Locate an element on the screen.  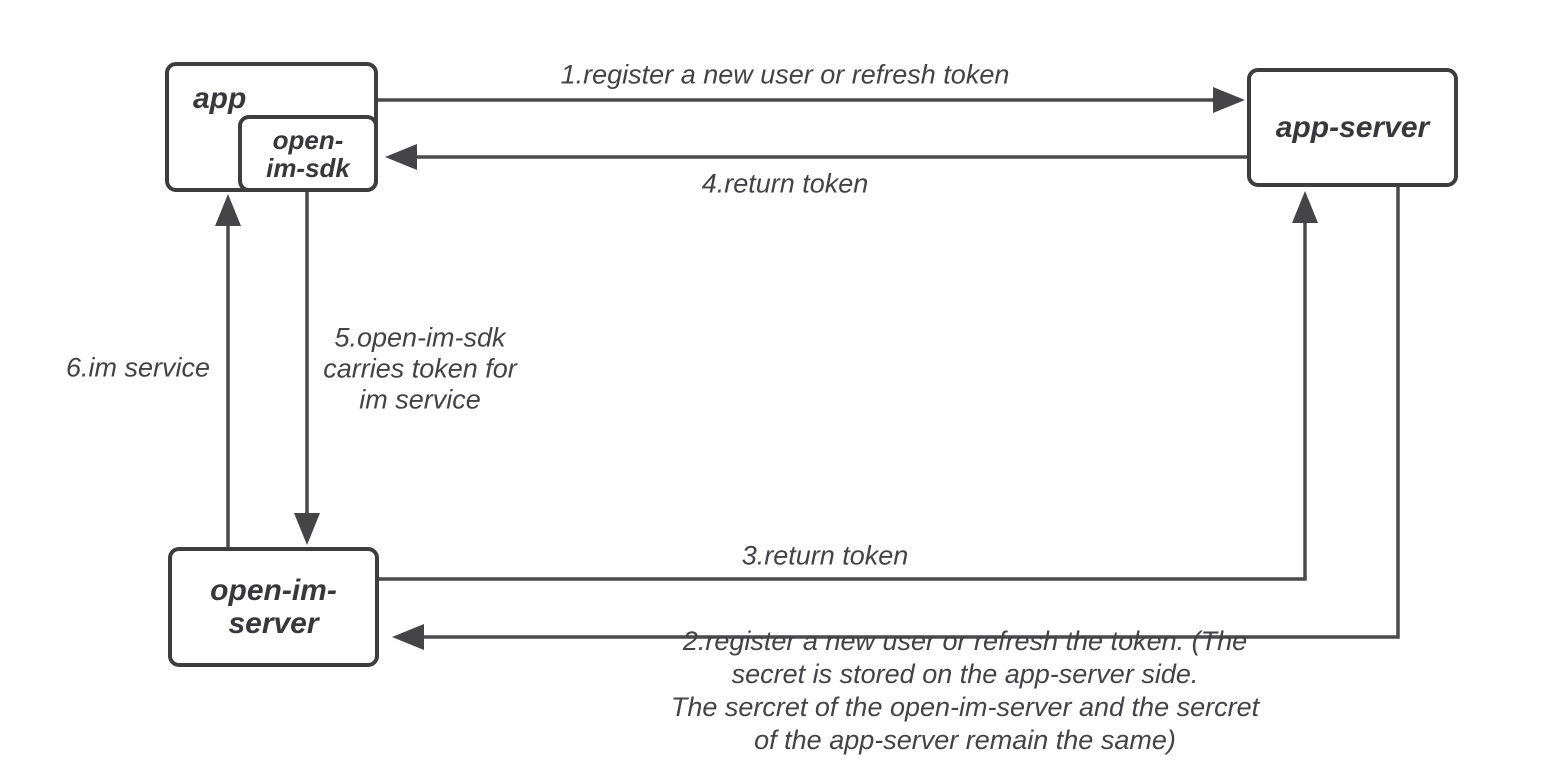
edge-label-register-token-1: 1.register a new user or refresh token is located at coordinates (785, 74).